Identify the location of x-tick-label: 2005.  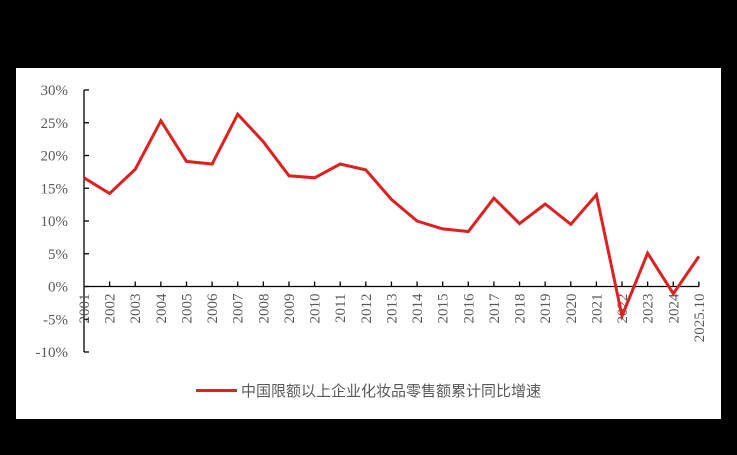
(187, 309).